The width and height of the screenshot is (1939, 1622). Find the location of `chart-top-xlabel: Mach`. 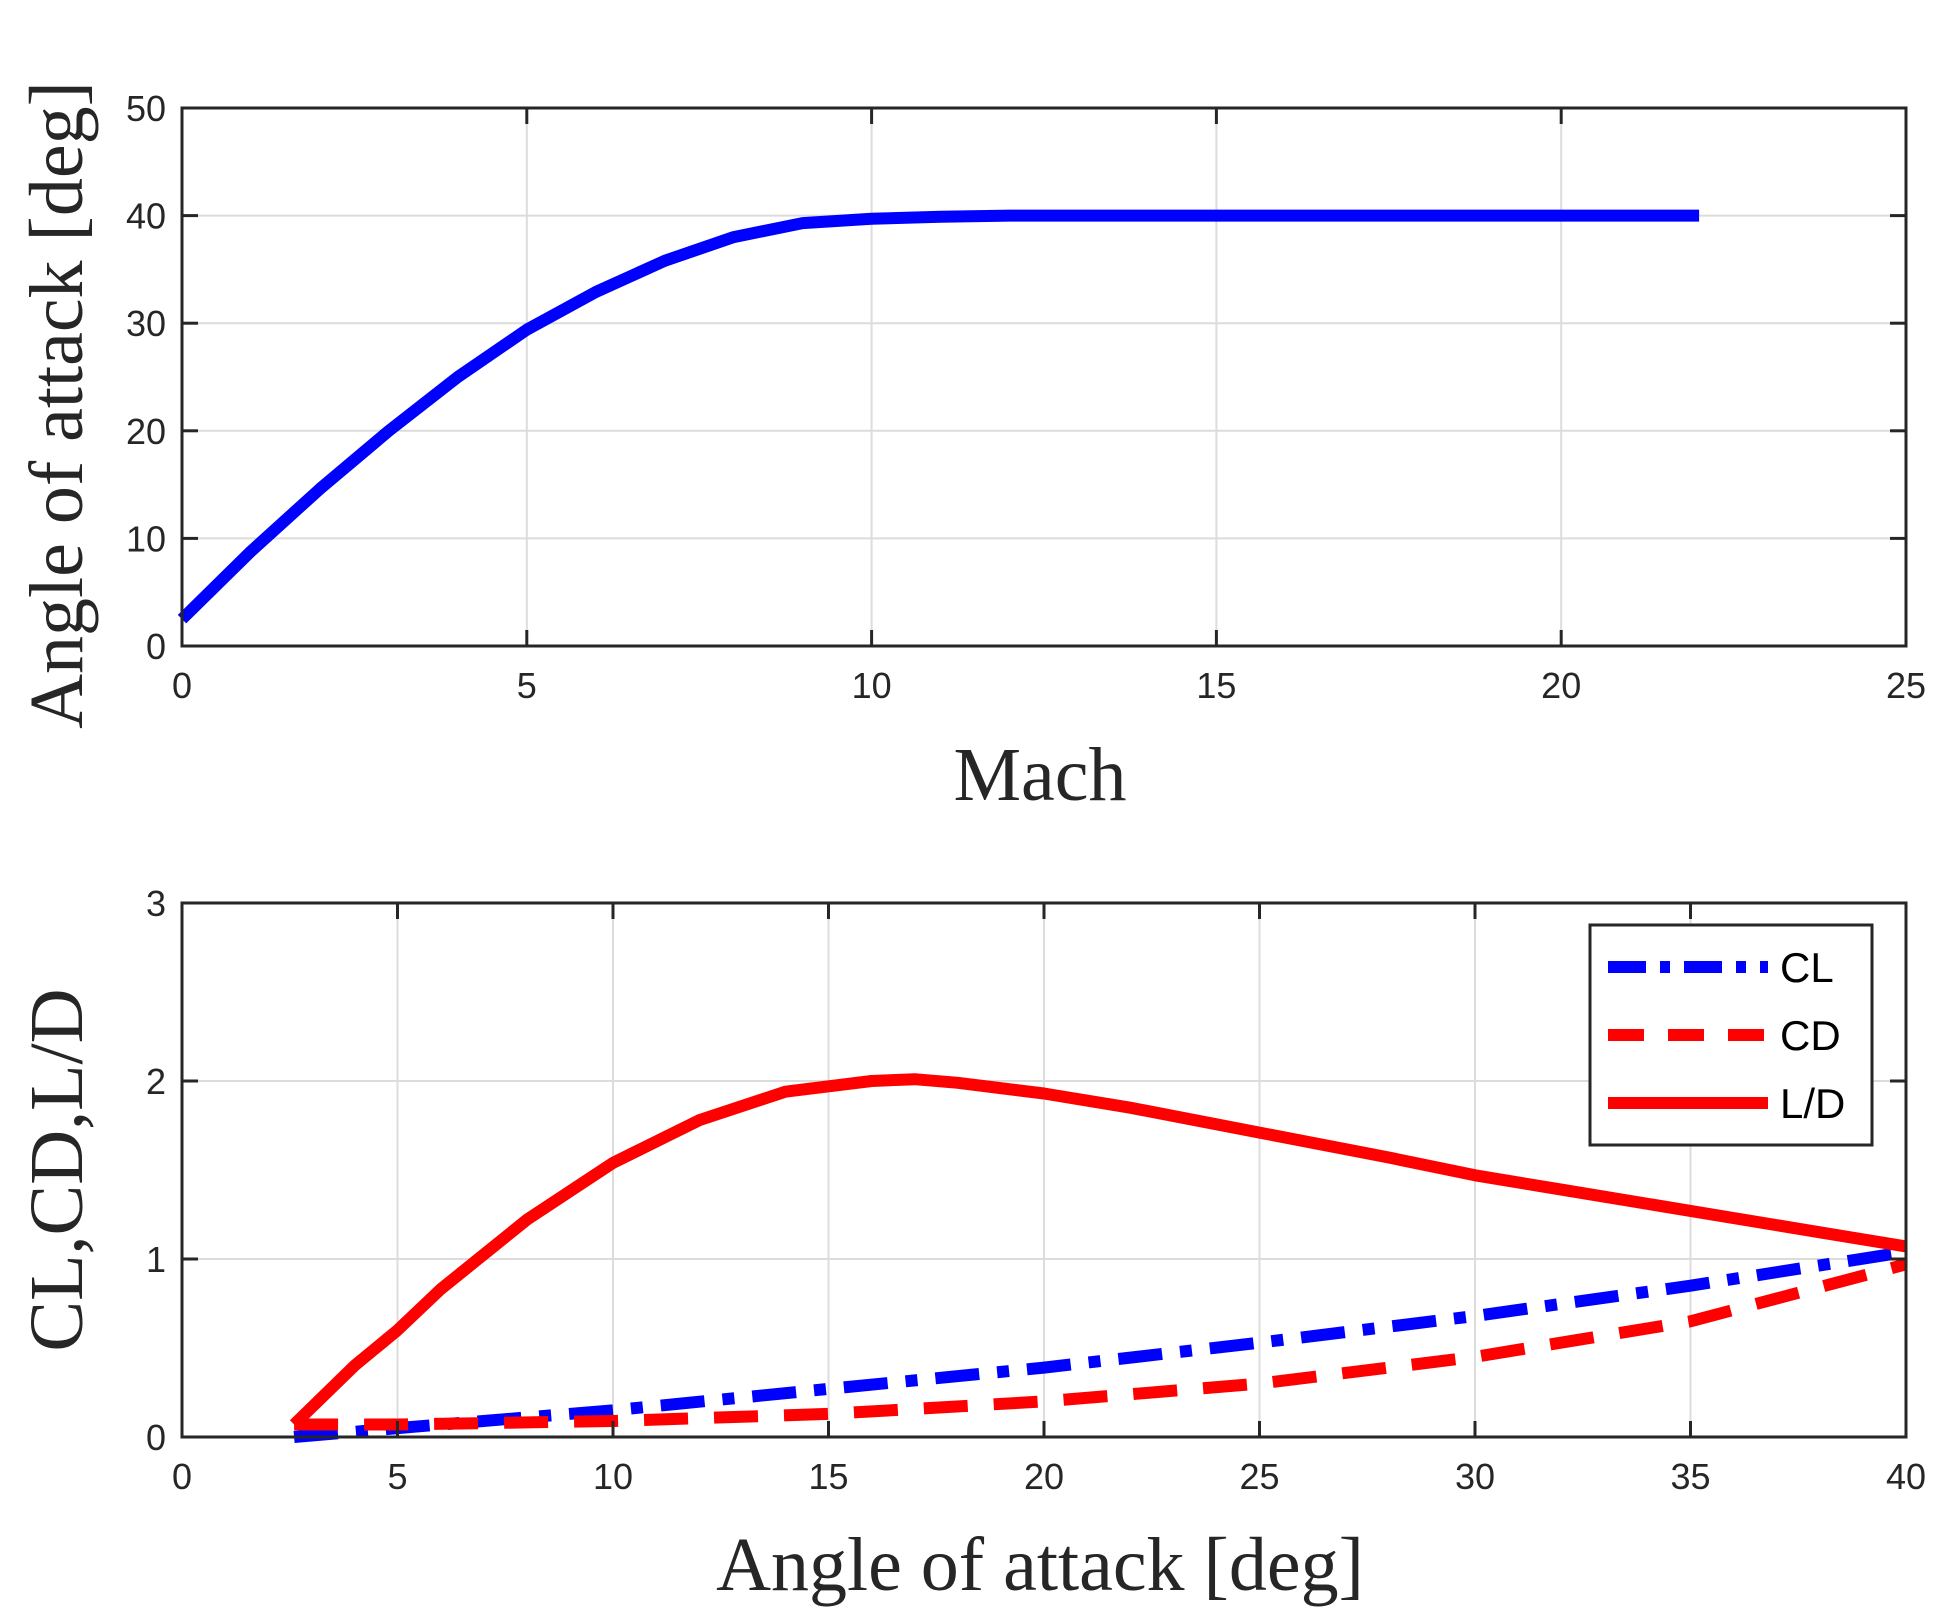

chart-top-xlabel: Mach is located at coordinates (1039, 775).